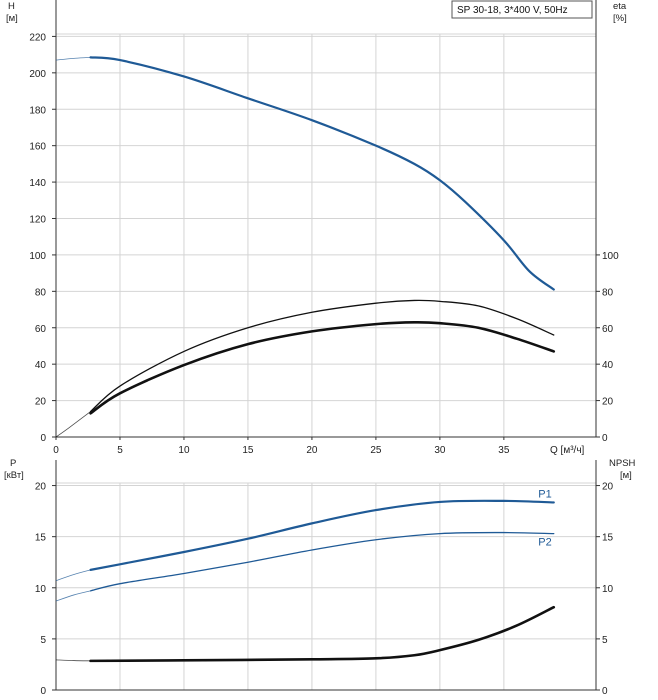 The height and width of the screenshot is (700, 658). What do you see at coordinates (73, 596) in the screenshot?
I see `p2-extension-line` at bounding box center [73, 596].